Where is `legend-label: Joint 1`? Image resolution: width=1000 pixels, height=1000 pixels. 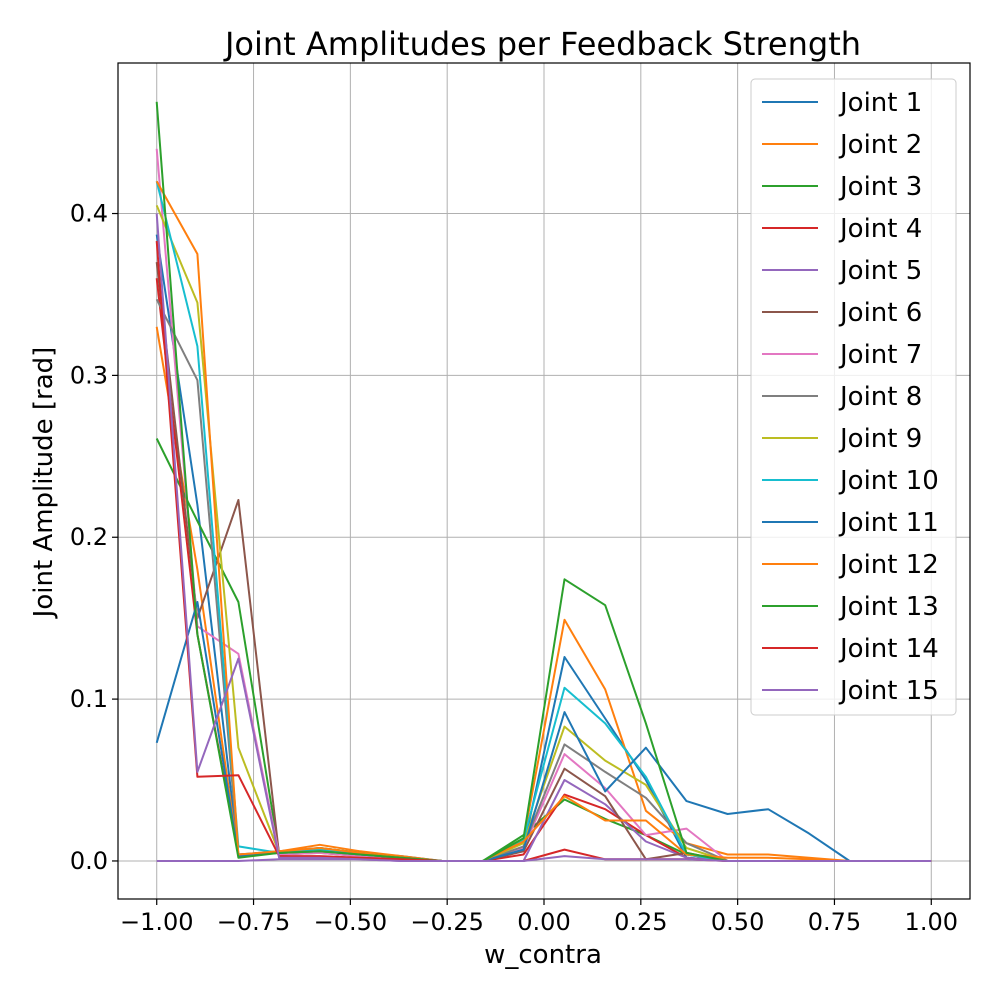
legend-label: Joint 1 is located at coordinates (880, 103).